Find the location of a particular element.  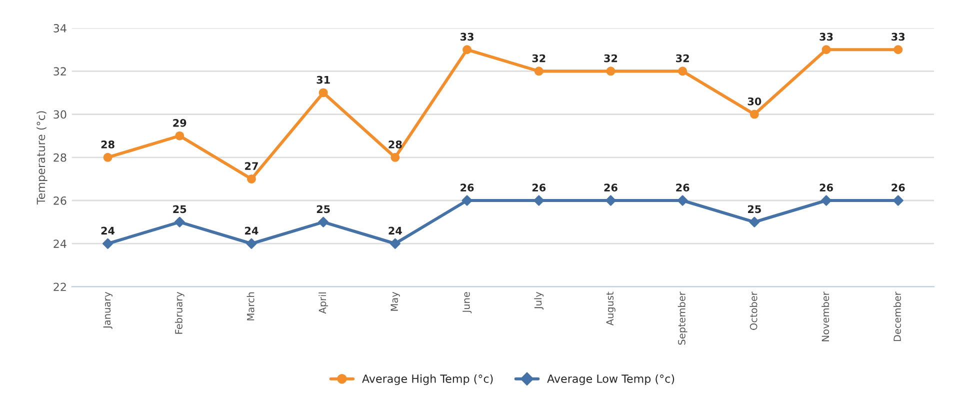

x-tick-label: July is located at coordinates (539, 301).